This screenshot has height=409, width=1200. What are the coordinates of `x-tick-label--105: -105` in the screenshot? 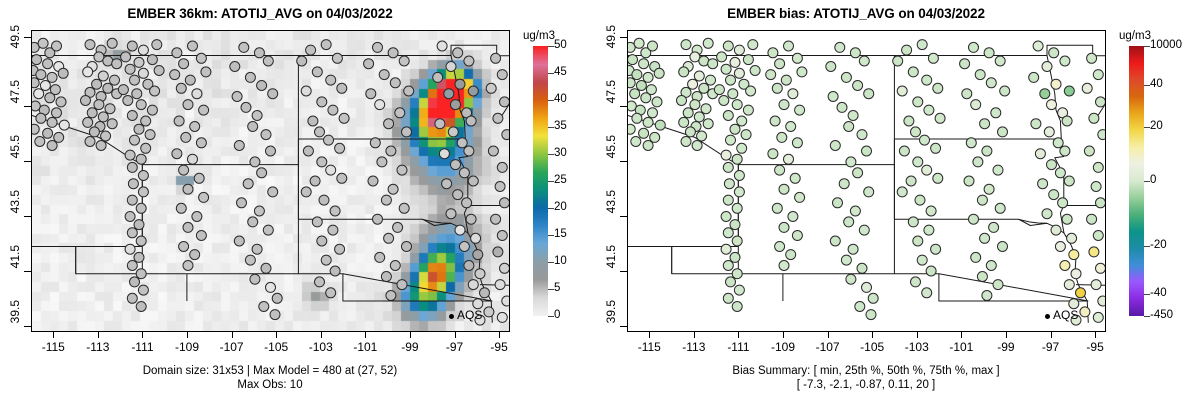 It's located at (276, 347).